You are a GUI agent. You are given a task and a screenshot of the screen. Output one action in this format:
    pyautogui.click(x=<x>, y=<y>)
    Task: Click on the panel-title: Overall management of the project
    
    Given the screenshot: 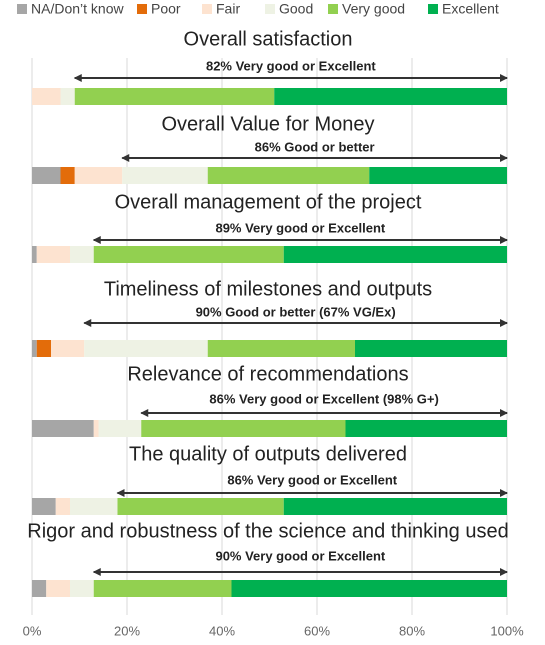 What is the action you would take?
    pyautogui.click(x=268, y=202)
    